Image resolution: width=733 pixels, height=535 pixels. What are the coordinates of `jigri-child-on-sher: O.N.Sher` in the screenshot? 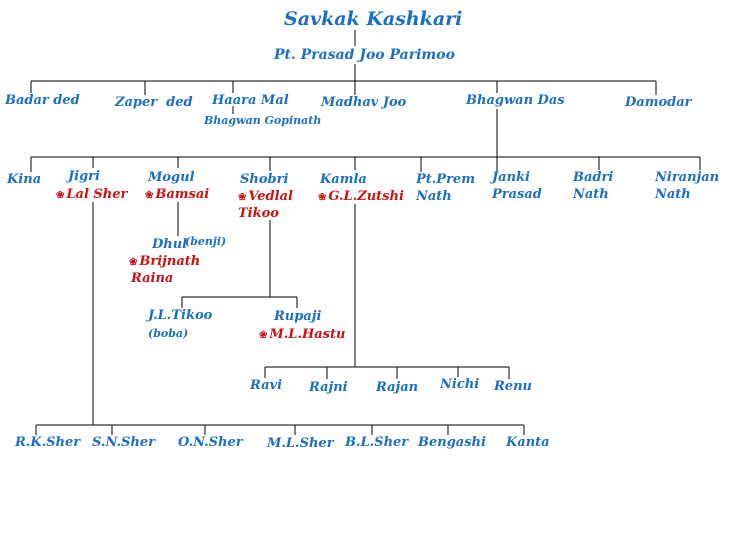 It's located at (210, 442).